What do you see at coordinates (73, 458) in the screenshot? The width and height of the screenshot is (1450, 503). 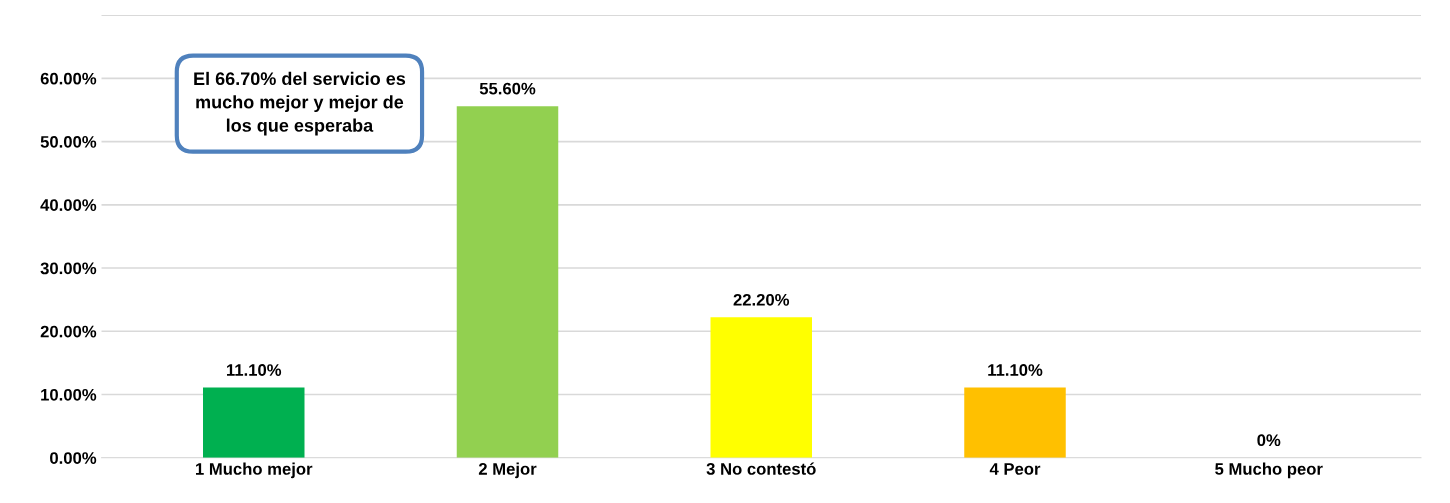 I see `y-tick-label: 0.00%` at bounding box center [73, 458].